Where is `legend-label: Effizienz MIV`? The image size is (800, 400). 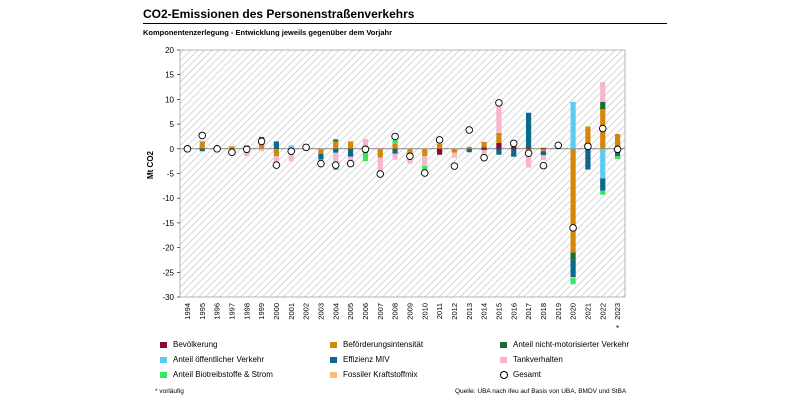
legend-label: Effizienz MIV is located at coordinates (366, 359).